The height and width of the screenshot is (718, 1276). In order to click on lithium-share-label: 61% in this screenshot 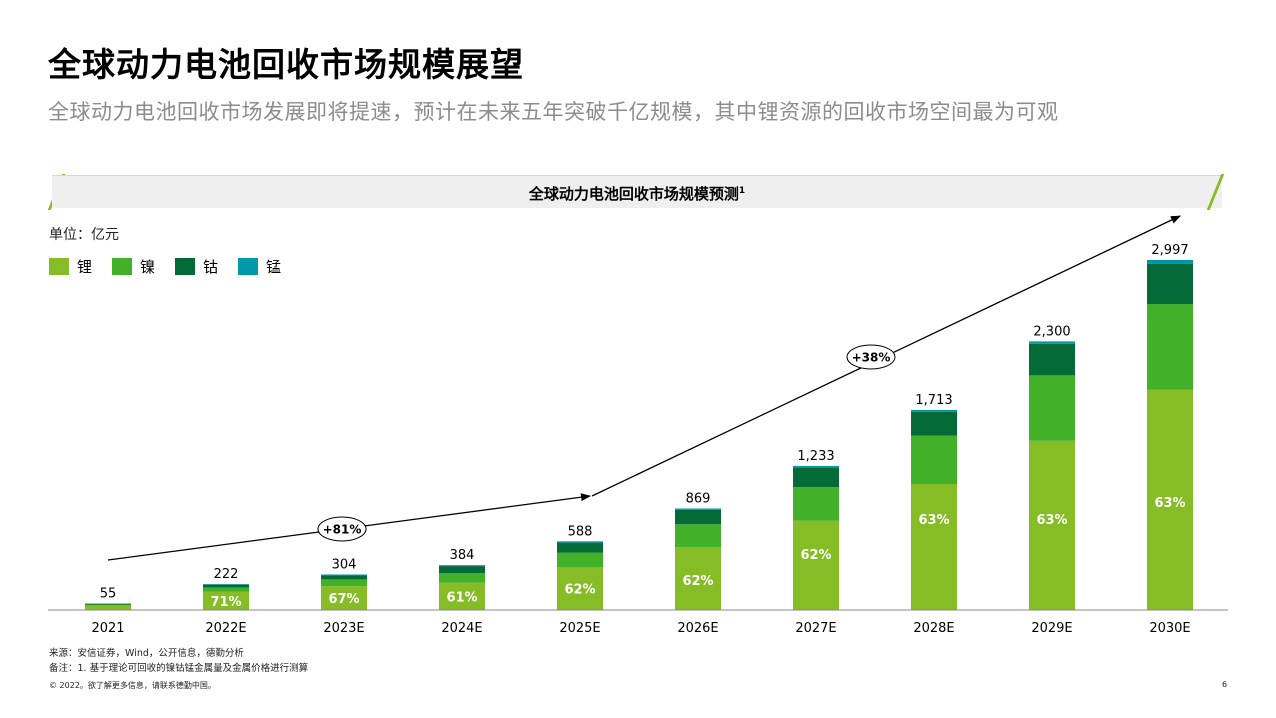, I will do `click(461, 597)`.